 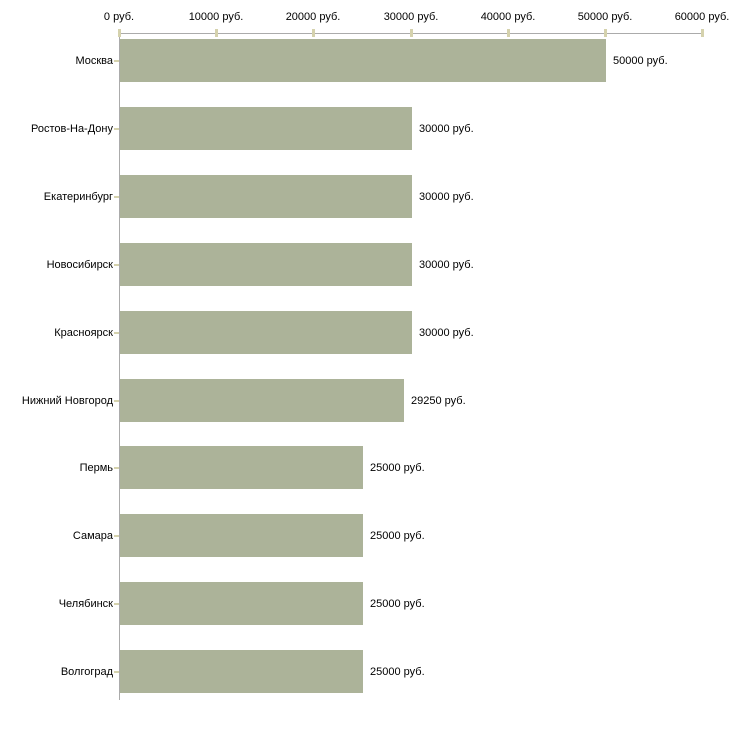 What do you see at coordinates (79, 265) in the screenshot?
I see `y-axis-category-label: Новосибирск` at bounding box center [79, 265].